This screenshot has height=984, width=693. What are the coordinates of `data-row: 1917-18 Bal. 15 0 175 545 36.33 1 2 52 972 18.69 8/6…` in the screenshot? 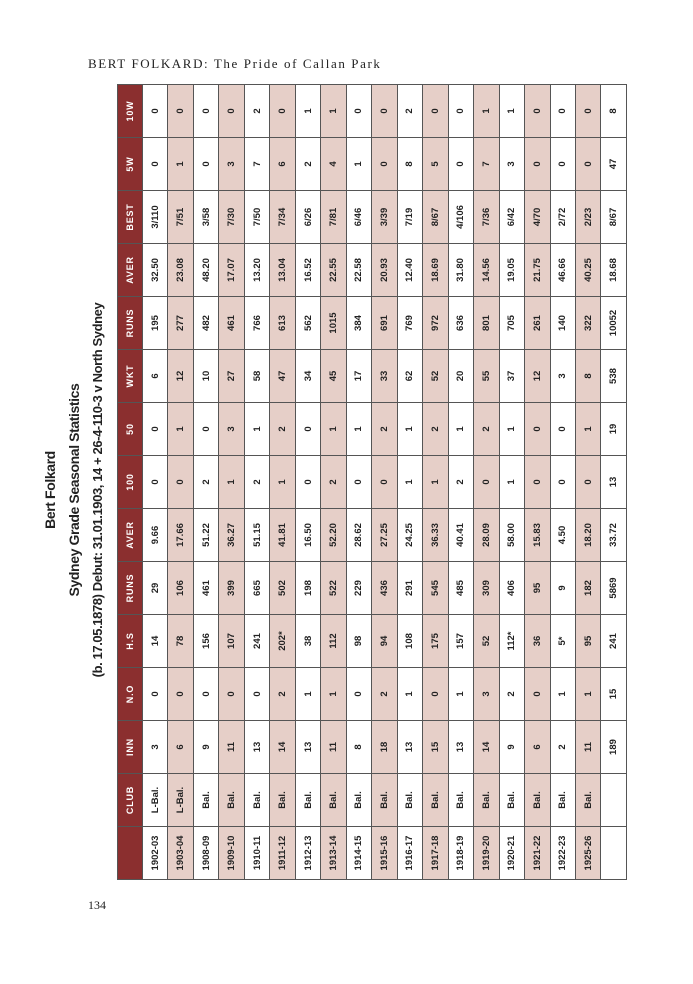 It's located at (435, 482).